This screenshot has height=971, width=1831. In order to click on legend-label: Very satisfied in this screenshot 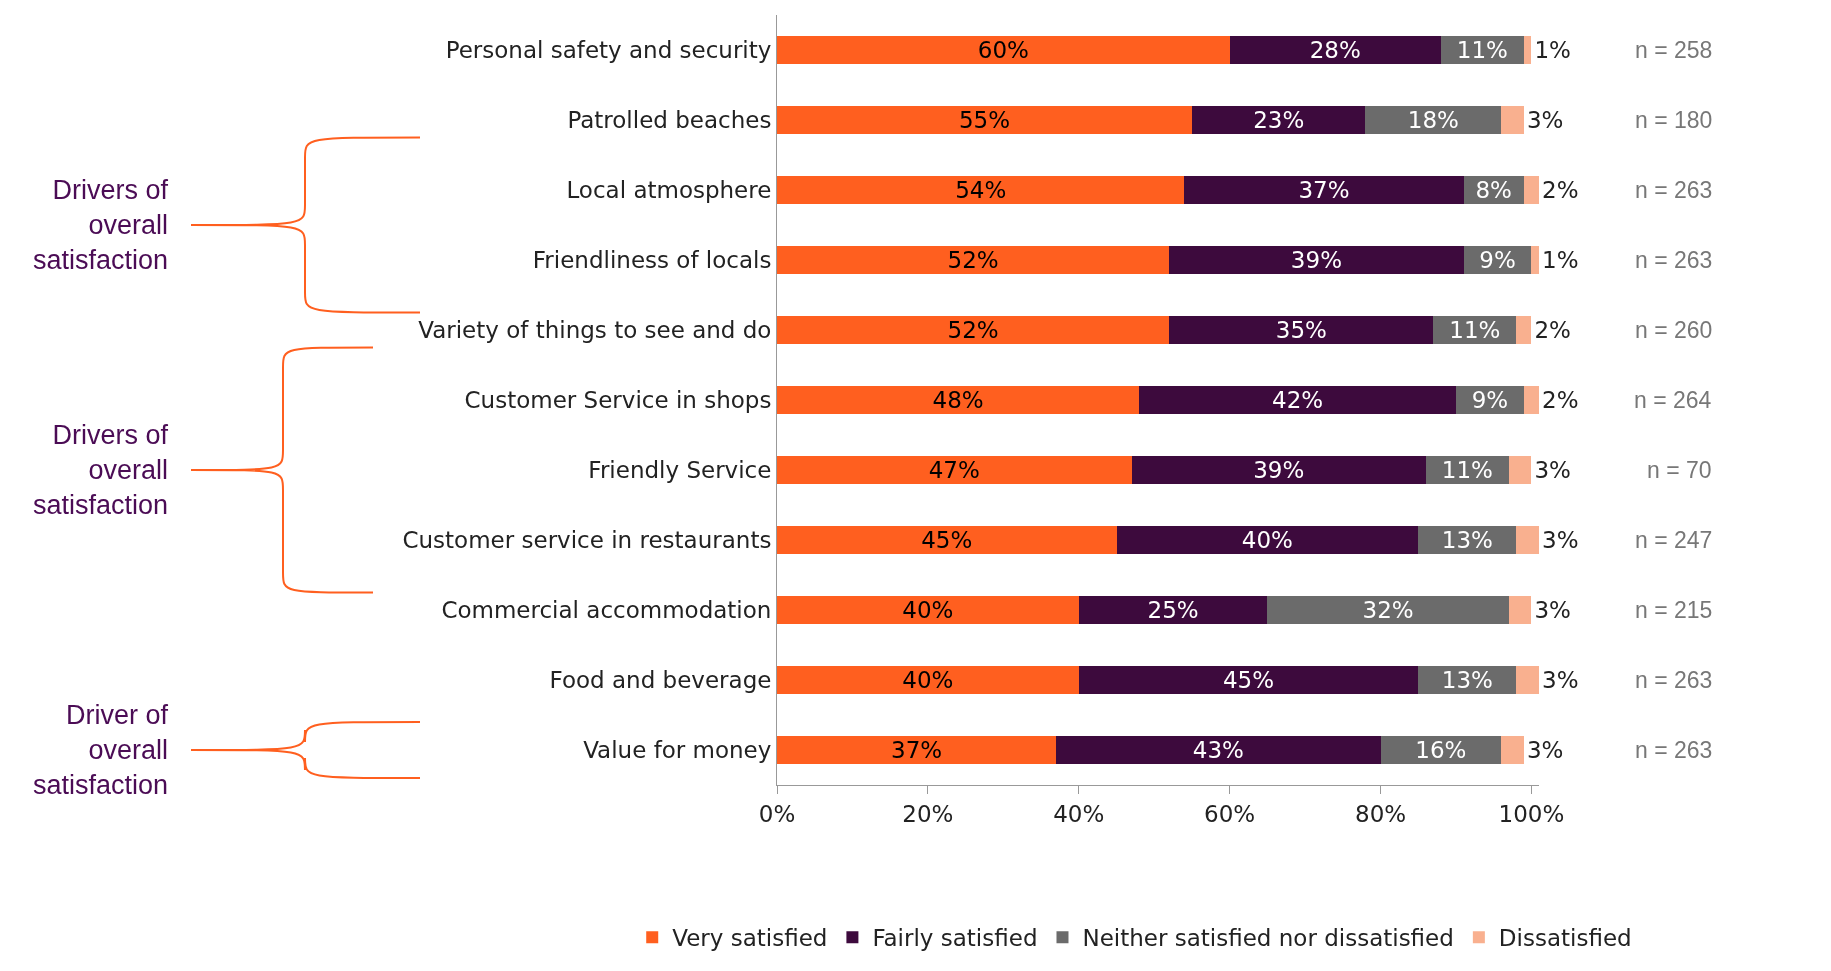, I will do `click(750, 938)`.